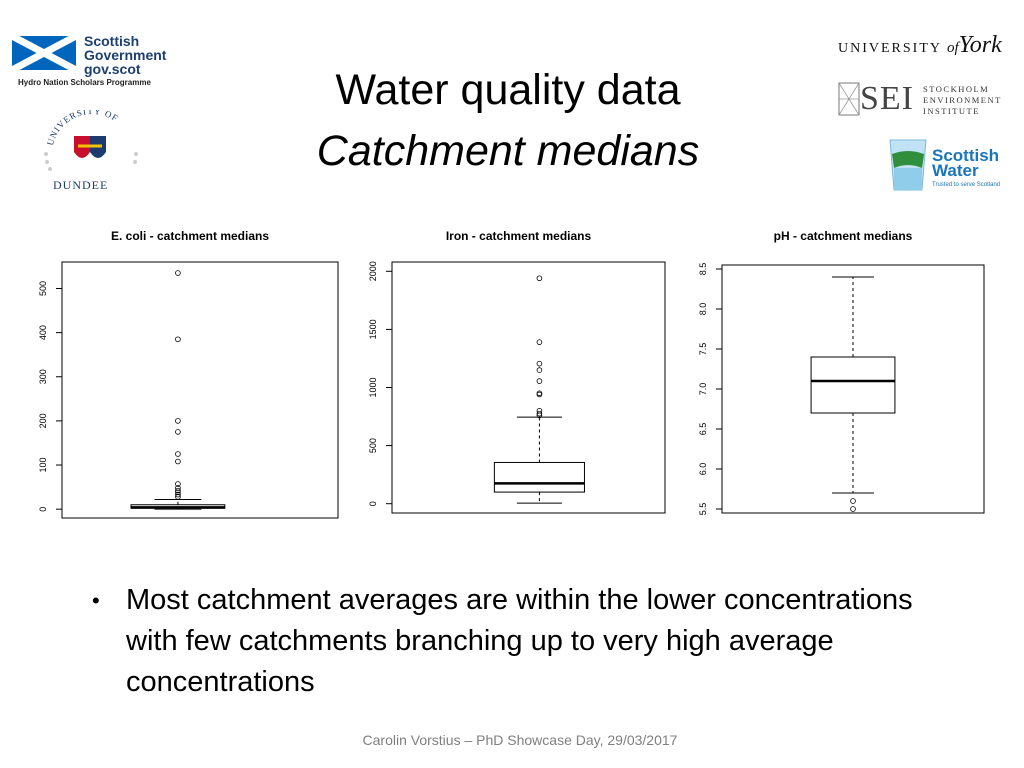 The width and height of the screenshot is (1024, 768). What do you see at coordinates (373, 271) in the screenshot?
I see `y-tick-label: 2000` at bounding box center [373, 271].